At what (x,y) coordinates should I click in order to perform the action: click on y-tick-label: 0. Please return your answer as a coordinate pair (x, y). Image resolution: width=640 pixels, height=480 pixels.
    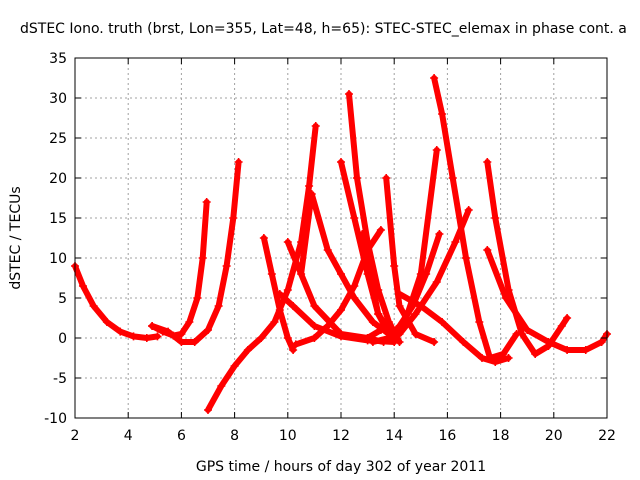
    Looking at the image, I should click on (62, 339).